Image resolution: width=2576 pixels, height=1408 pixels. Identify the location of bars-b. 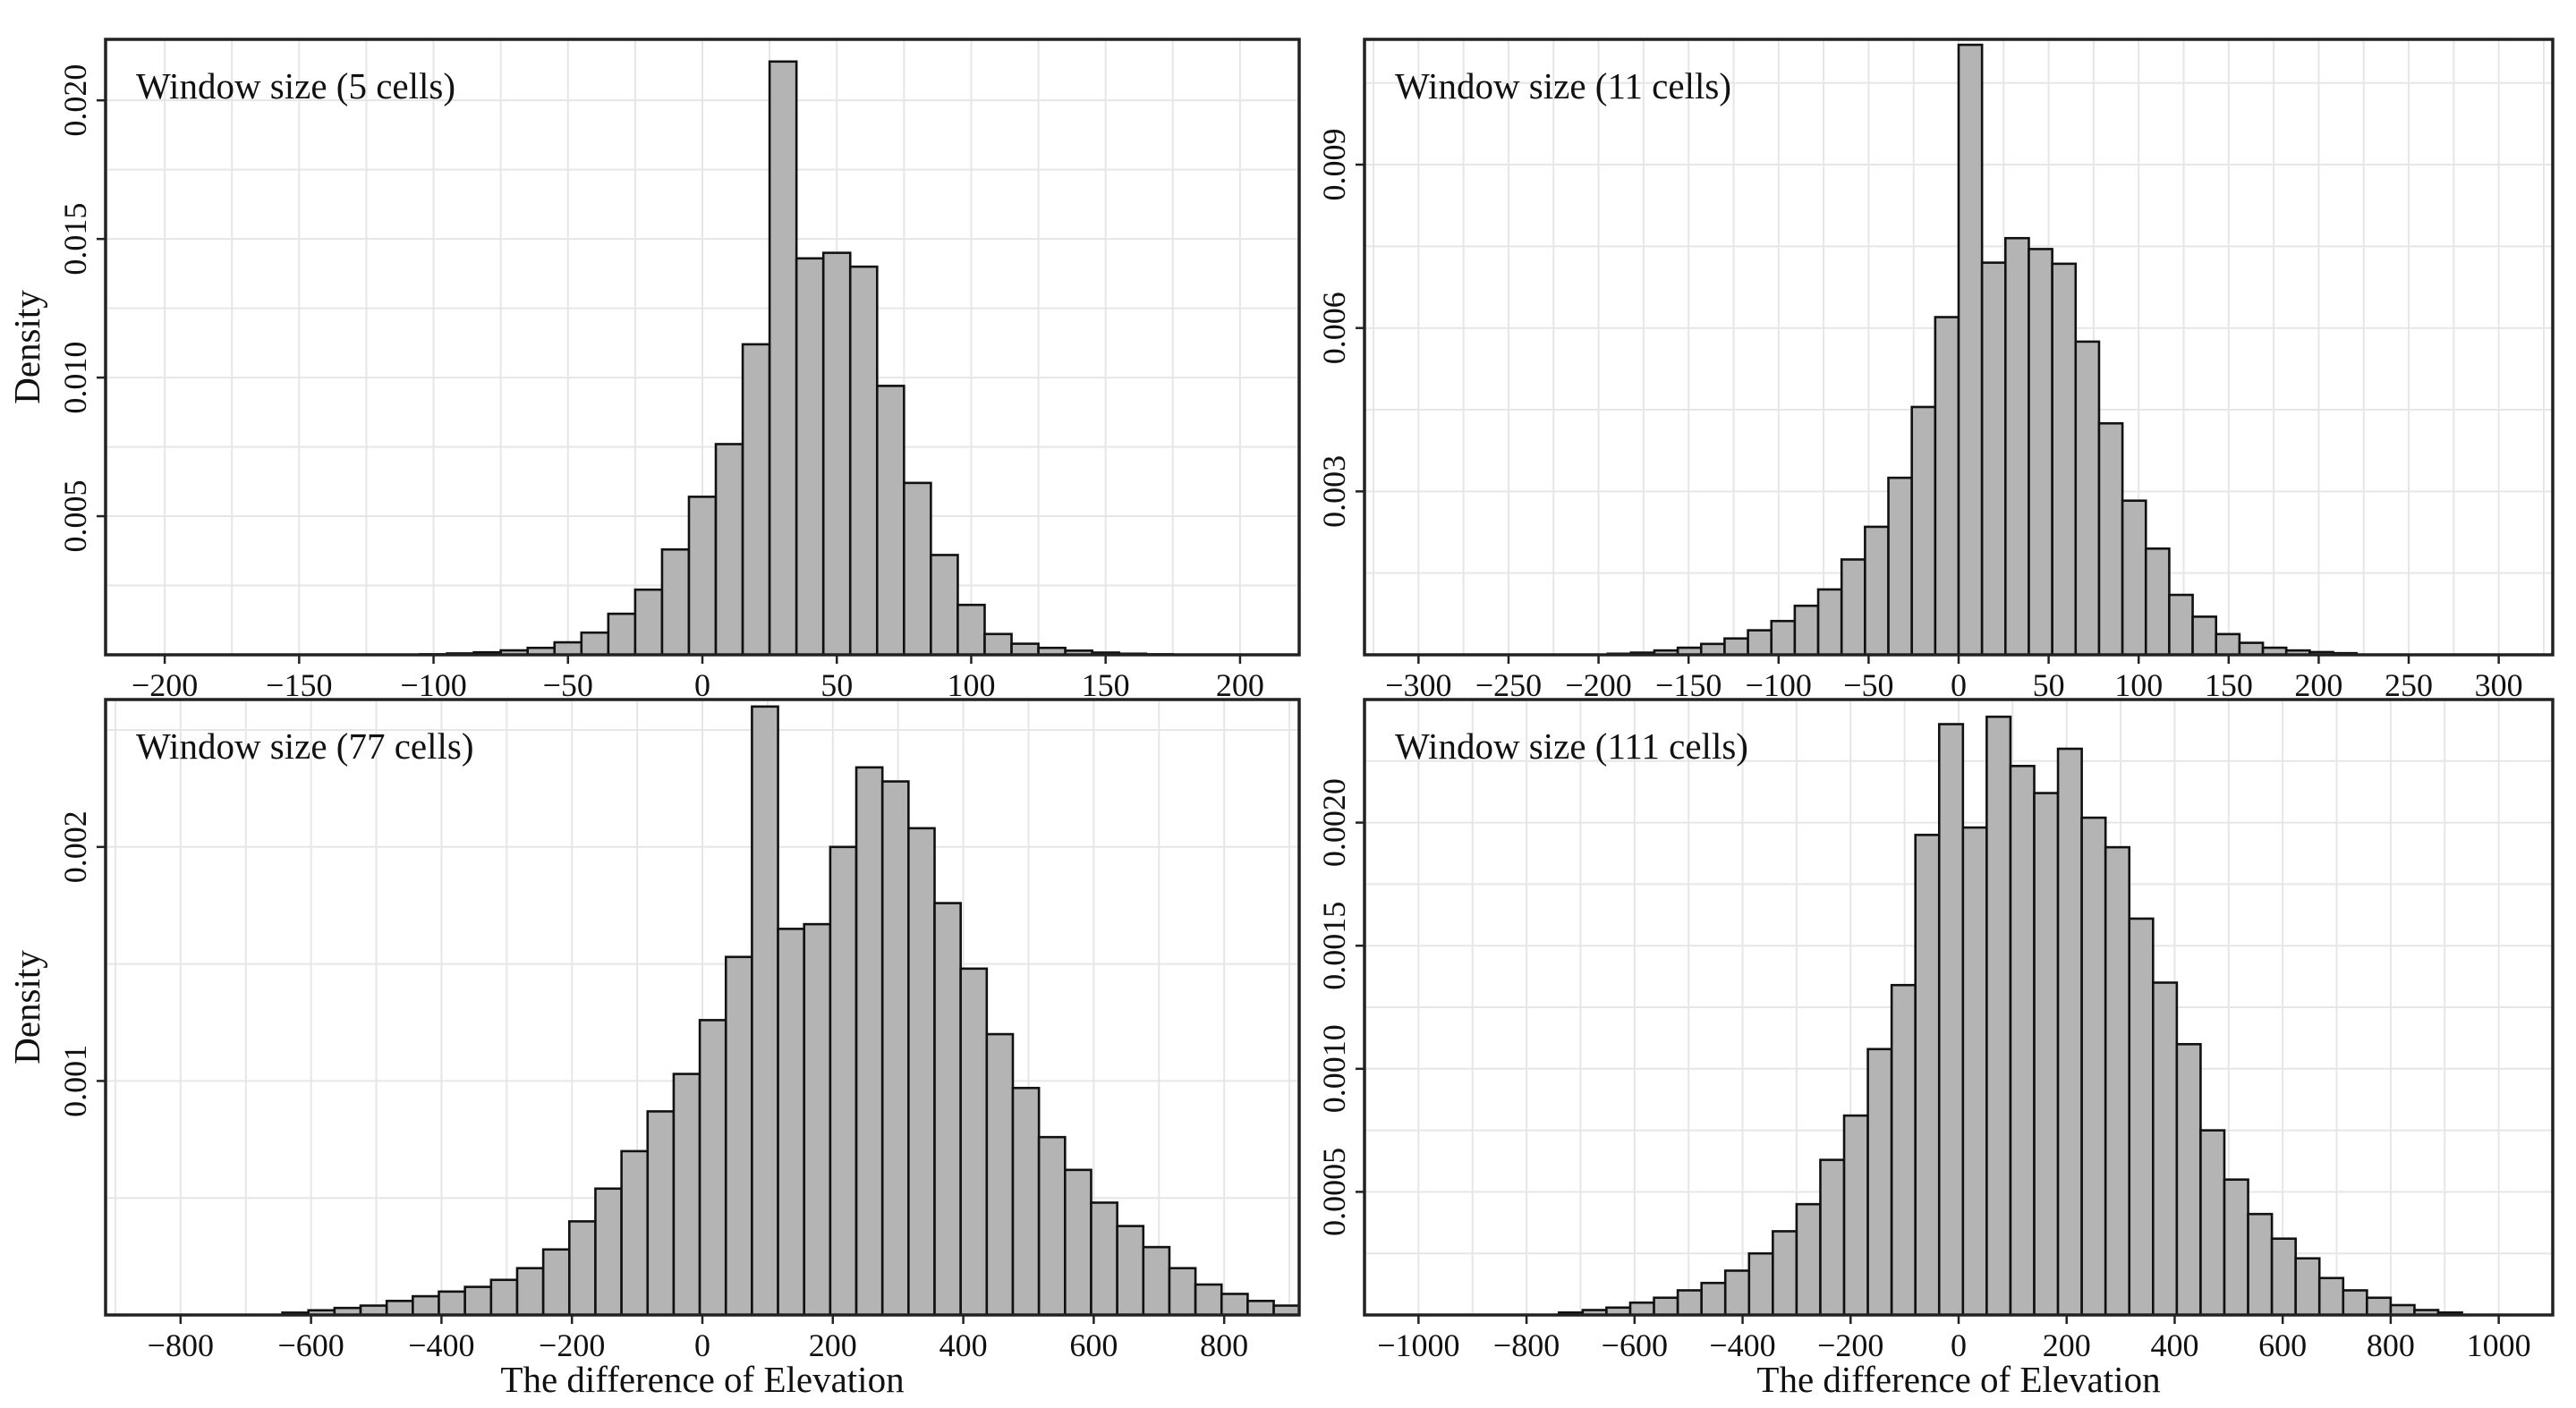
(1982, 349).